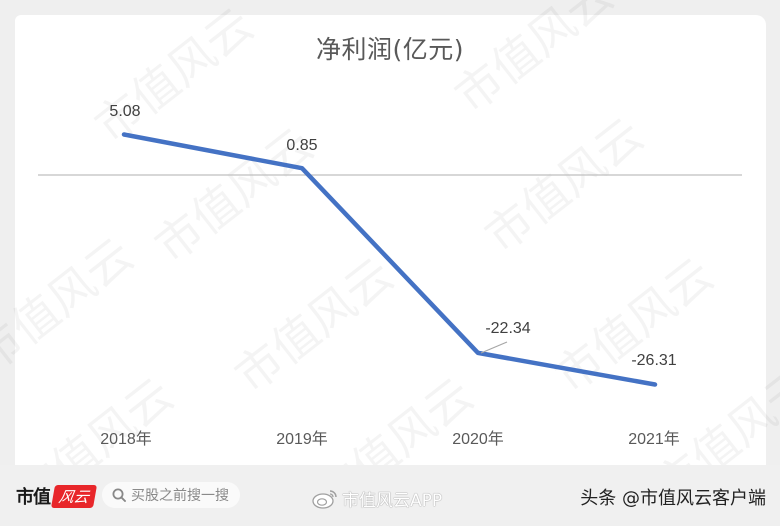  What do you see at coordinates (74, 496) in the screenshot?
I see `logo-badge: 风云` at bounding box center [74, 496].